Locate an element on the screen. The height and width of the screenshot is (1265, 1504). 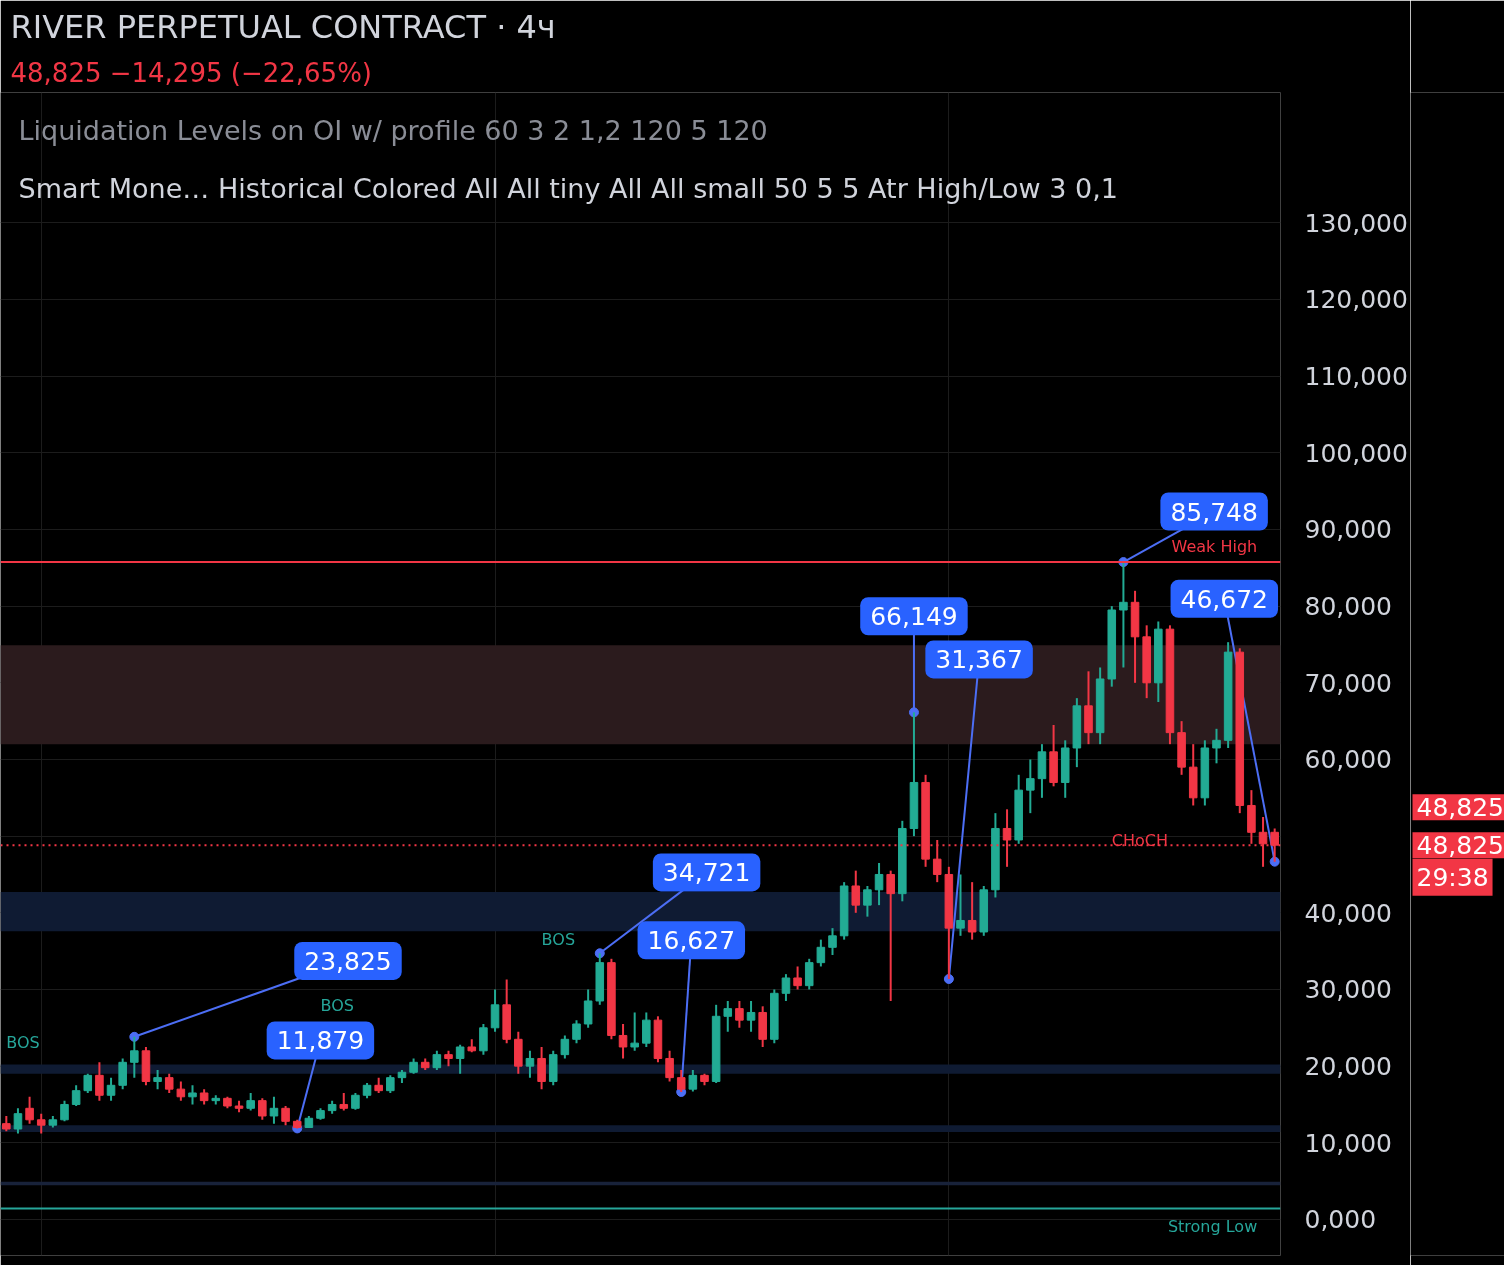
y-tick-label: 70,000 is located at coordinates (1348, 683).